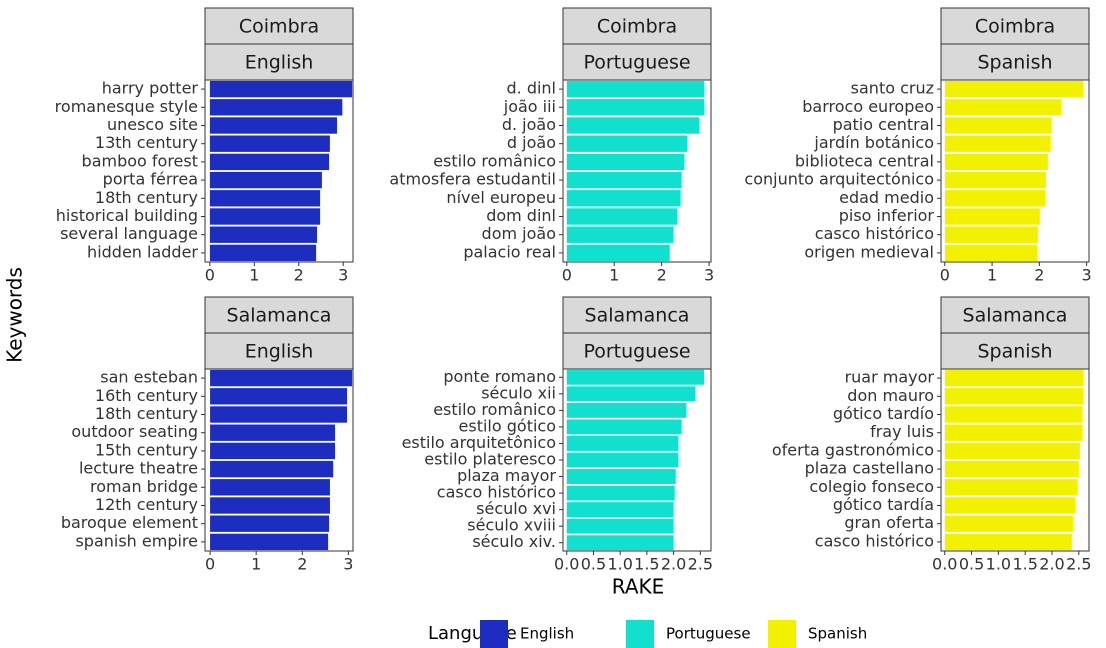 This screenshot has width=1106, height=648. Describe the element at coordinates (511, 525) in the screenshot. I see `y-tick-label: século xviii` at that location.